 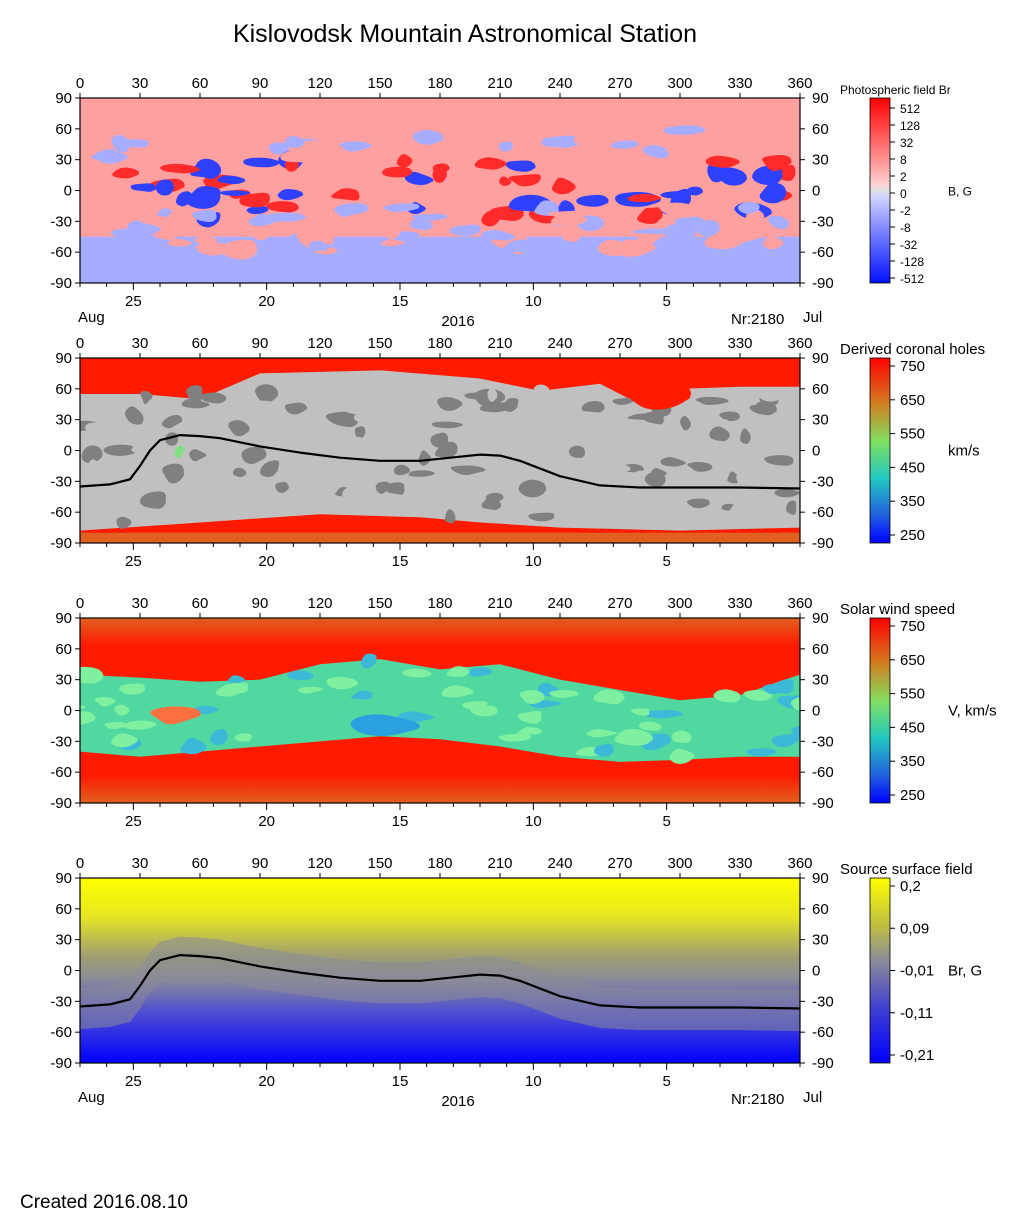 I want to click on lat-tick-label-left: -90, so click(x=61, y=1063).